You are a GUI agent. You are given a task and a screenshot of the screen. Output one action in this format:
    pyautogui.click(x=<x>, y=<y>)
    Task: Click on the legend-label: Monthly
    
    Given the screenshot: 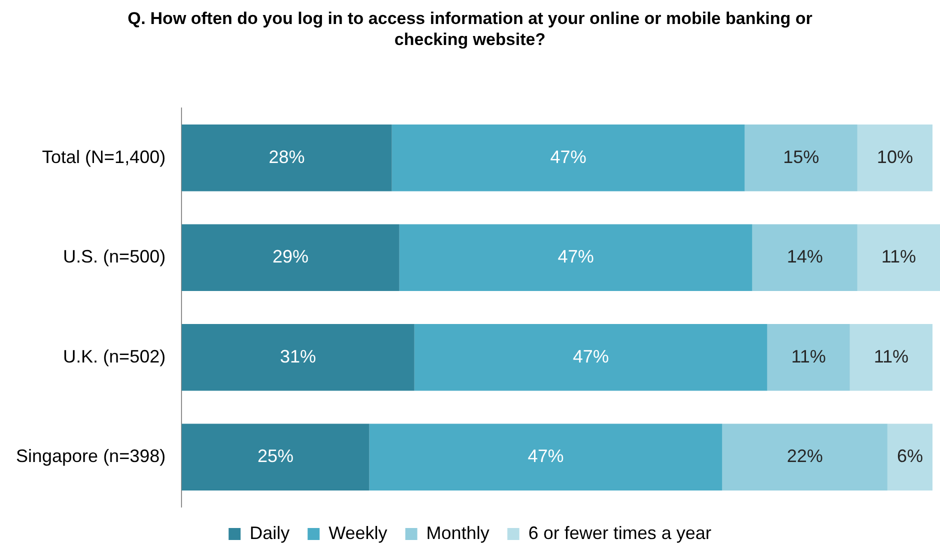 What is the action you would take?
    pyautogui.click(x=458, y=532)
    